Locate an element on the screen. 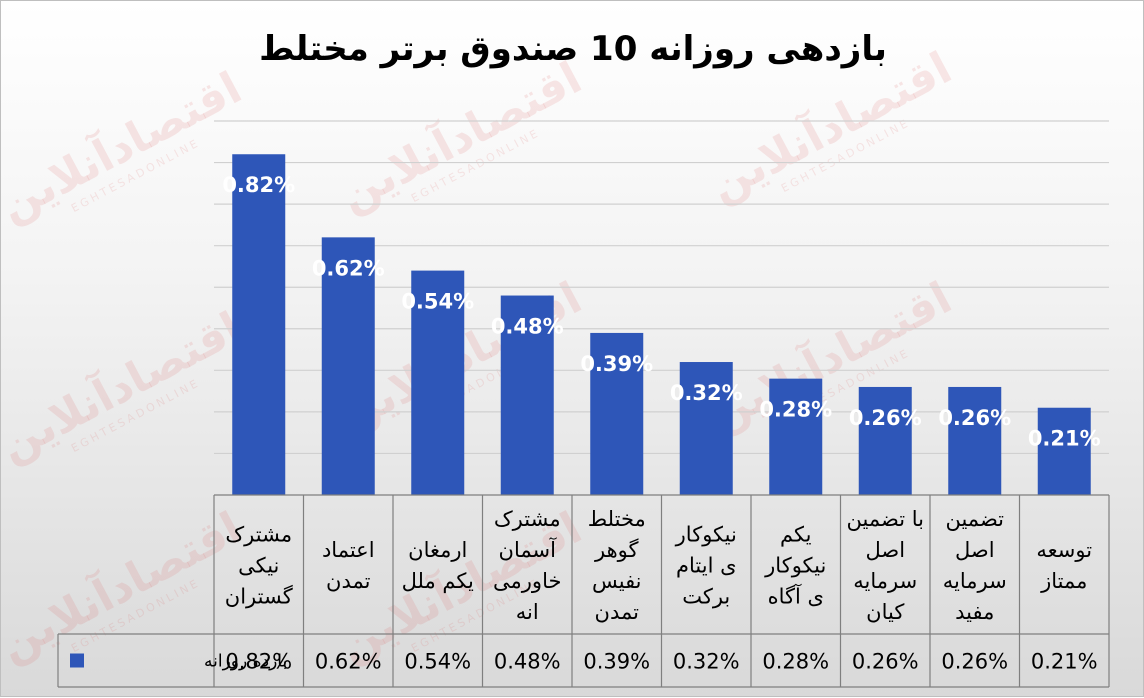 The height and width of the screenshot is (698, 1144). legend-key is located at coordinates (77, 660).